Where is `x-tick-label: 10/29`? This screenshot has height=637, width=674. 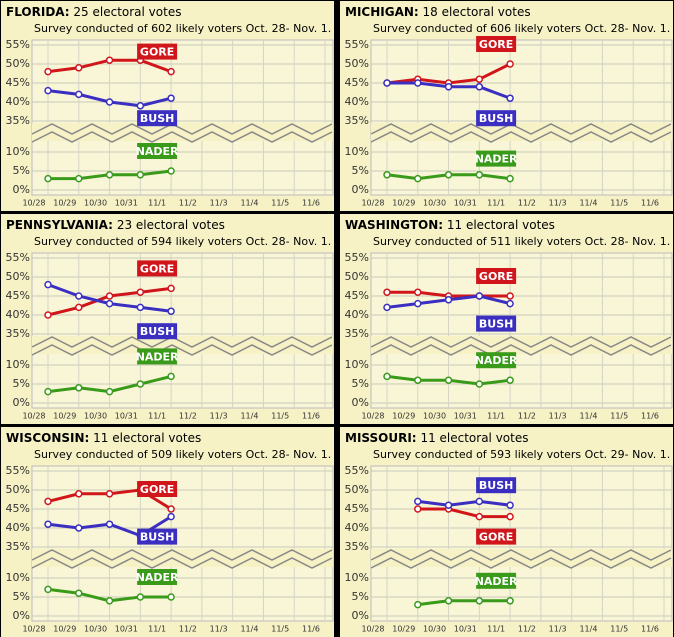
x-tick-label: 10/29 is located at coordinates (403, 629).